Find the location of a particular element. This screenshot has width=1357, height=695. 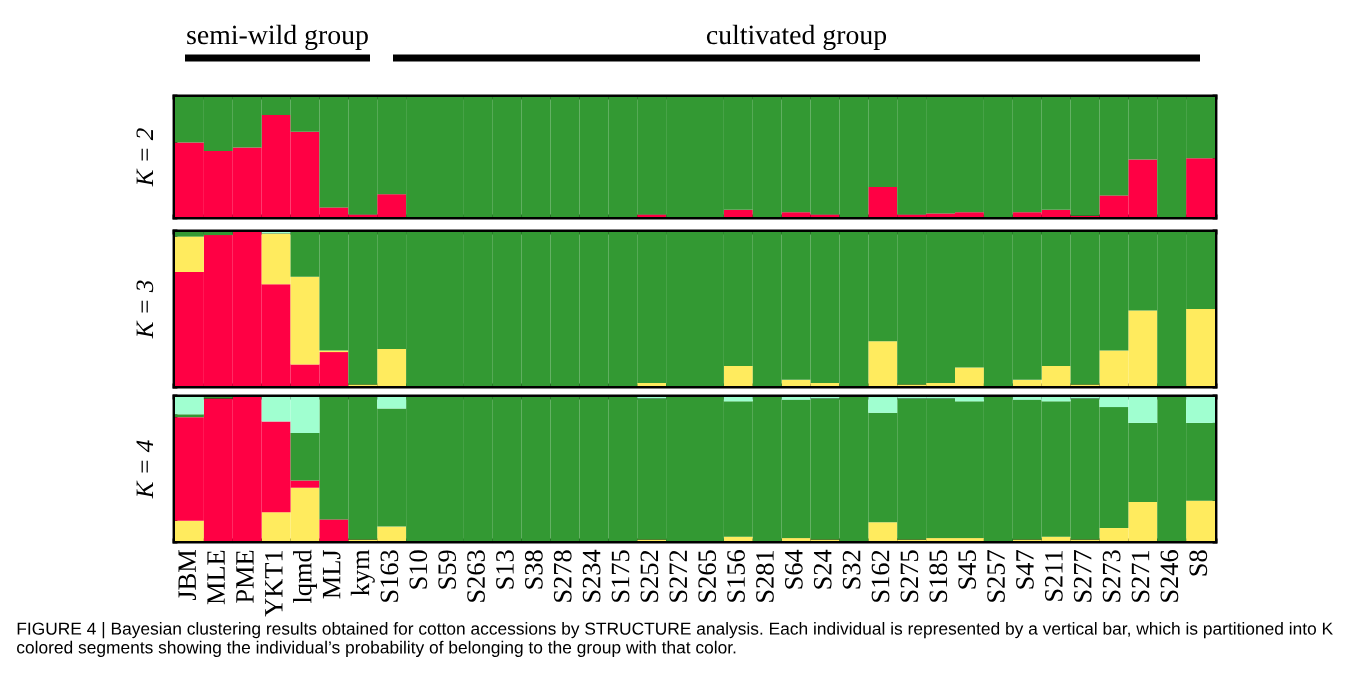

x-tick-label: S252 is located at coordinates (649, 576).